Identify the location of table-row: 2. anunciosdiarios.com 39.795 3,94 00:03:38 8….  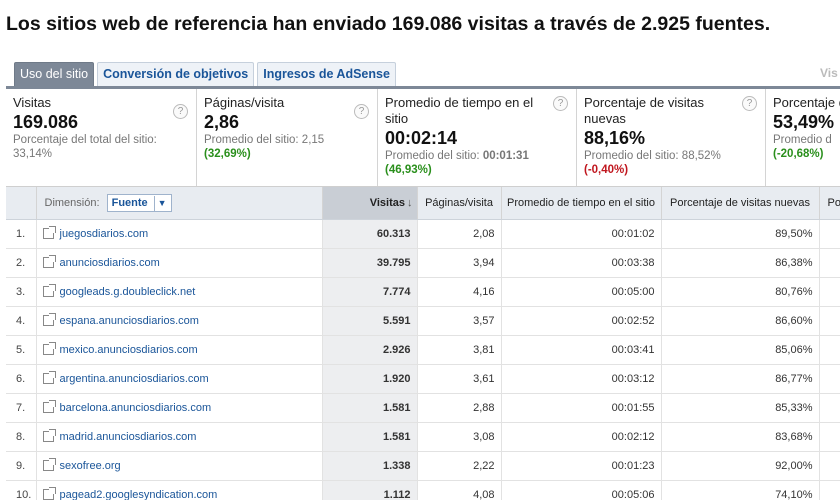
(423, 263).